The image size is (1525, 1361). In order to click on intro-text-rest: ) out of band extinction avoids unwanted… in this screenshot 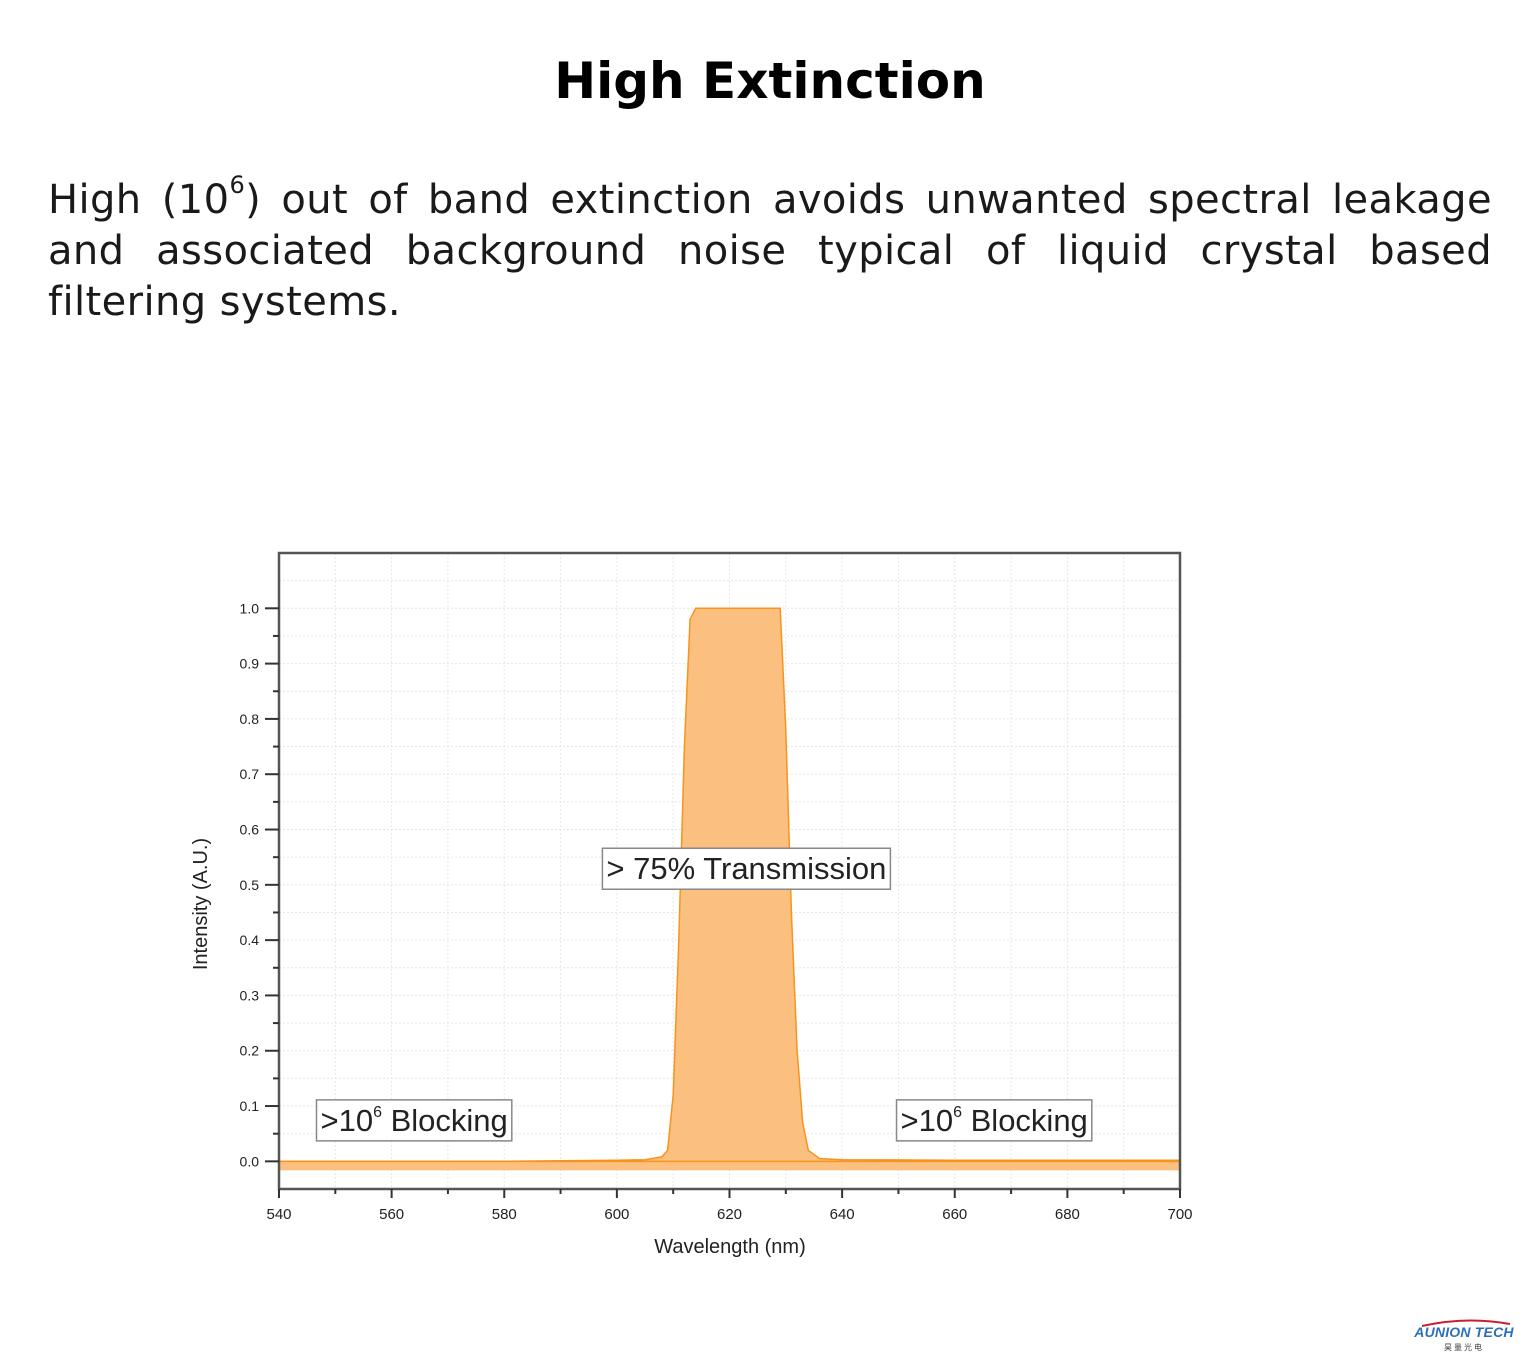, I will do `click(770, 251)`.